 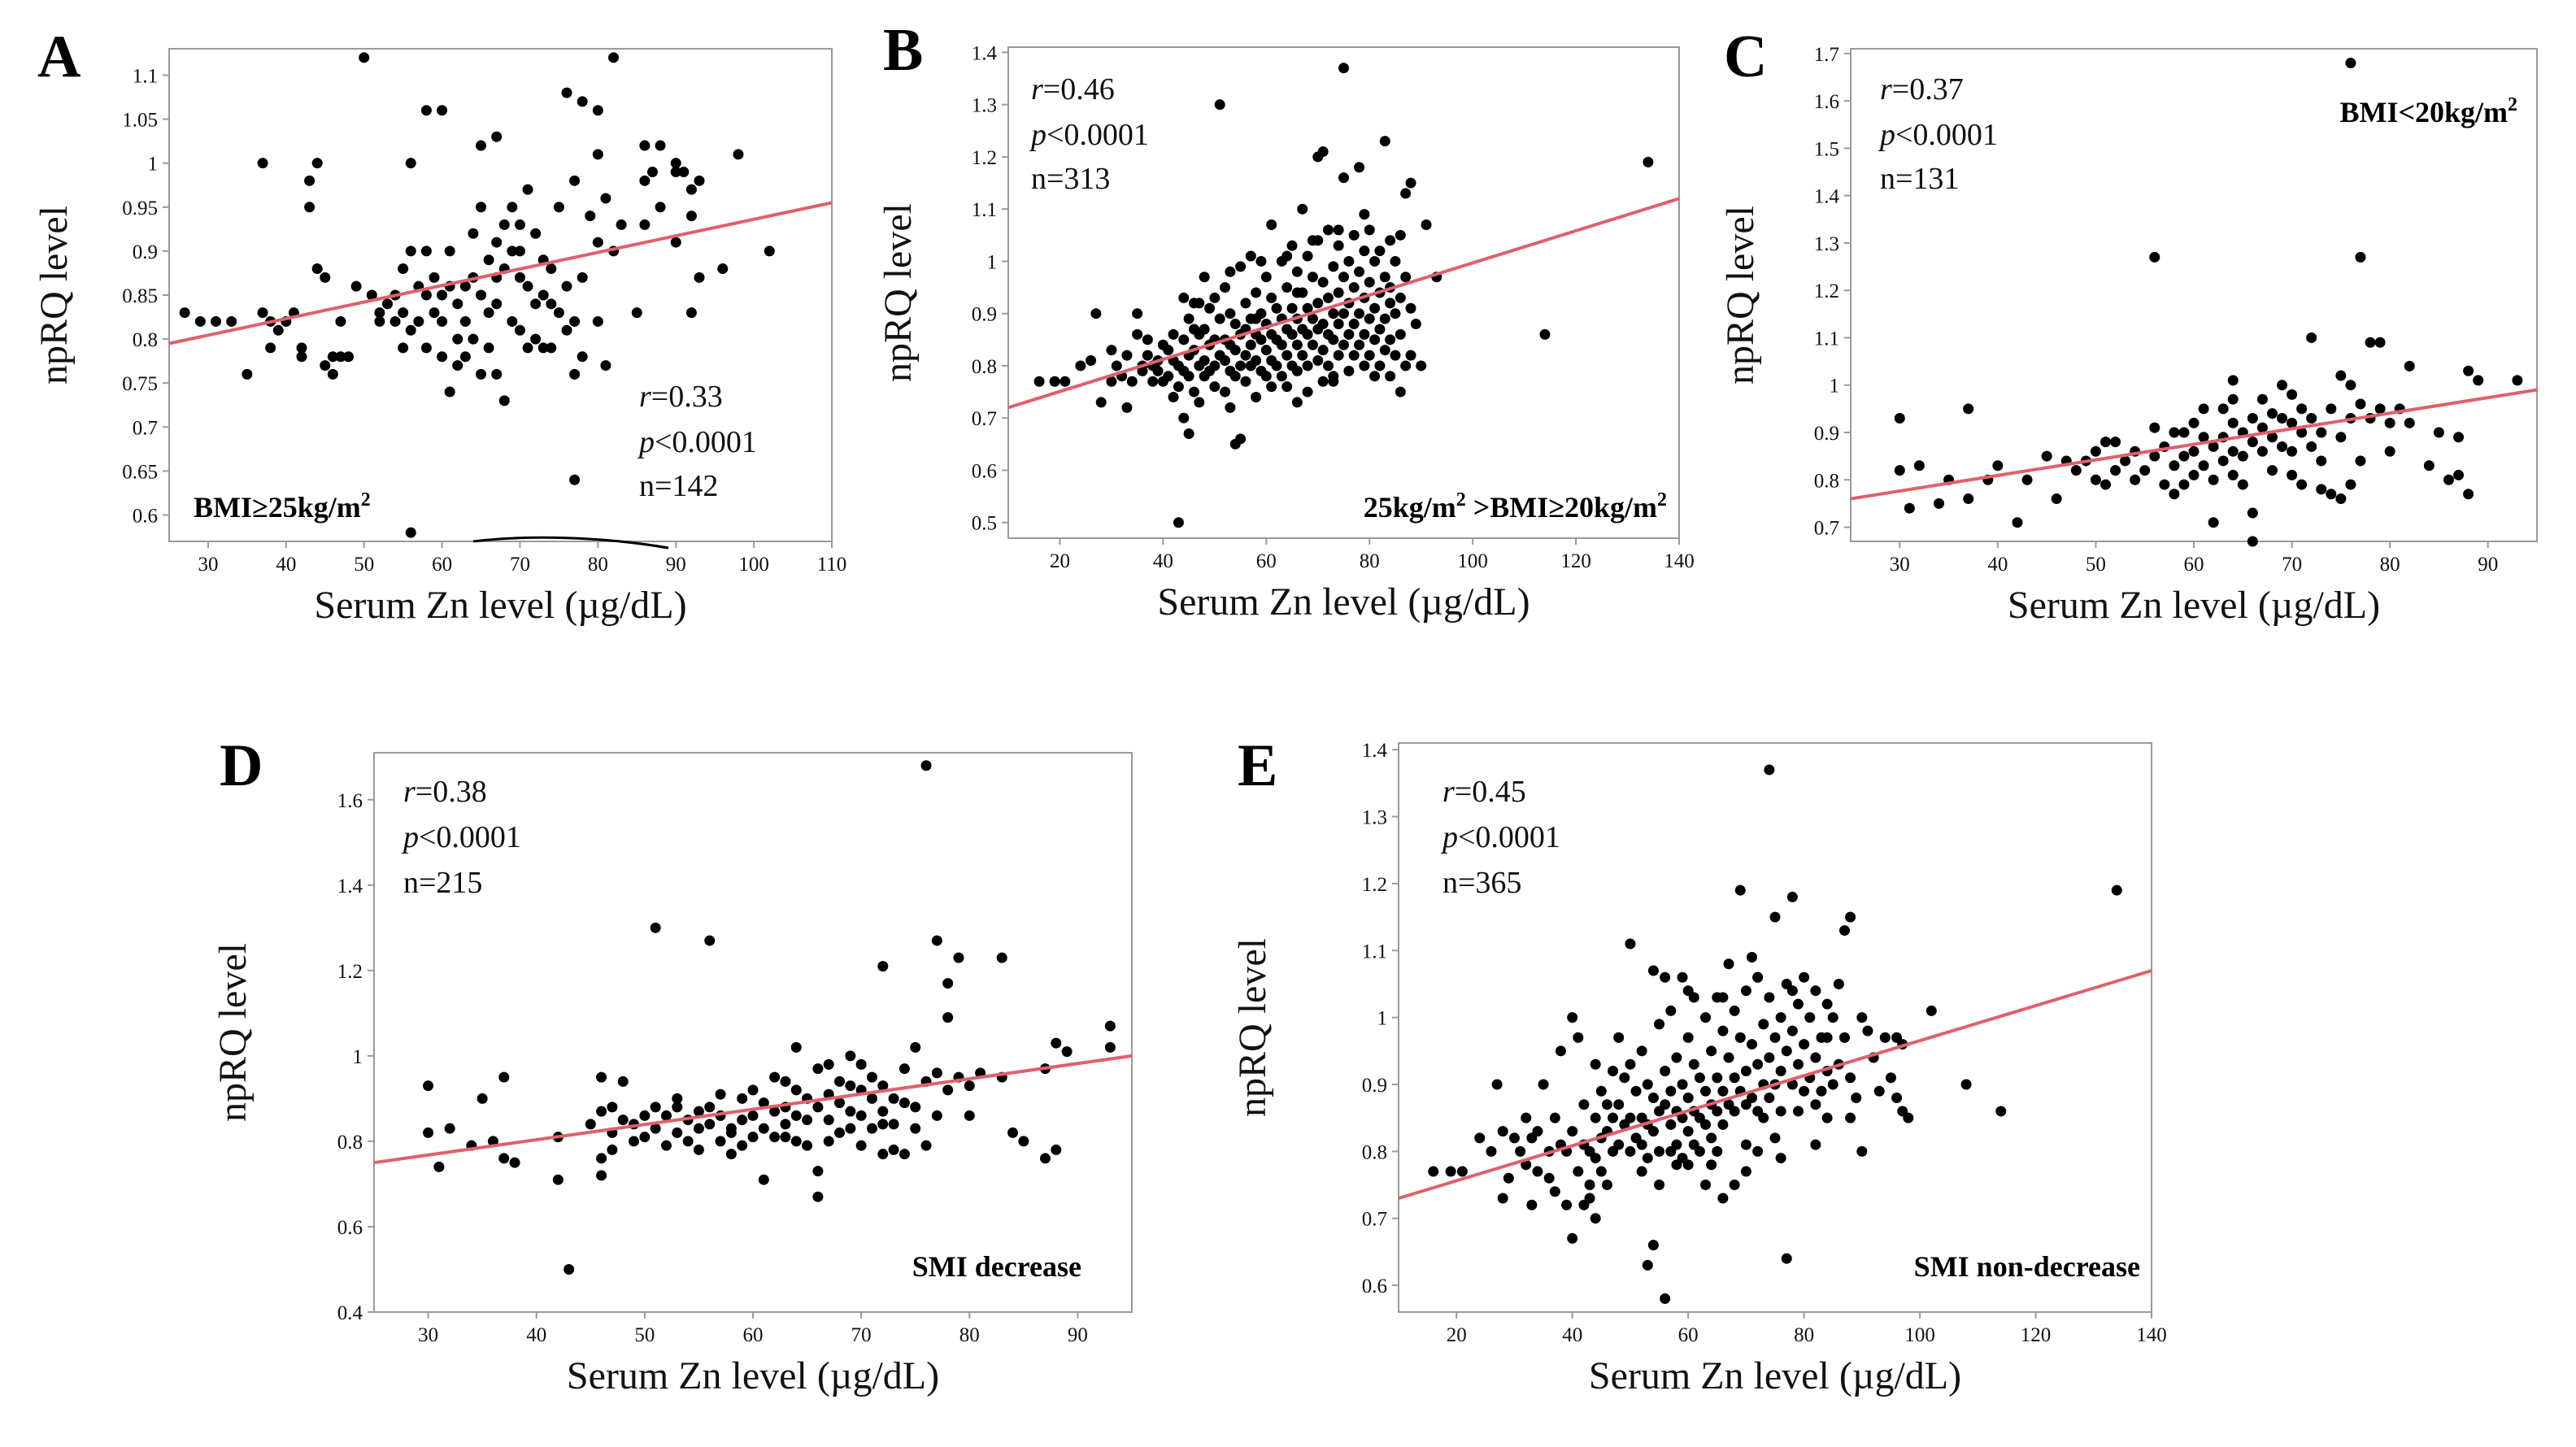 I want to click on x-axis-label: Serum Zn level (µg/dL), so click(x=1344, y=602).